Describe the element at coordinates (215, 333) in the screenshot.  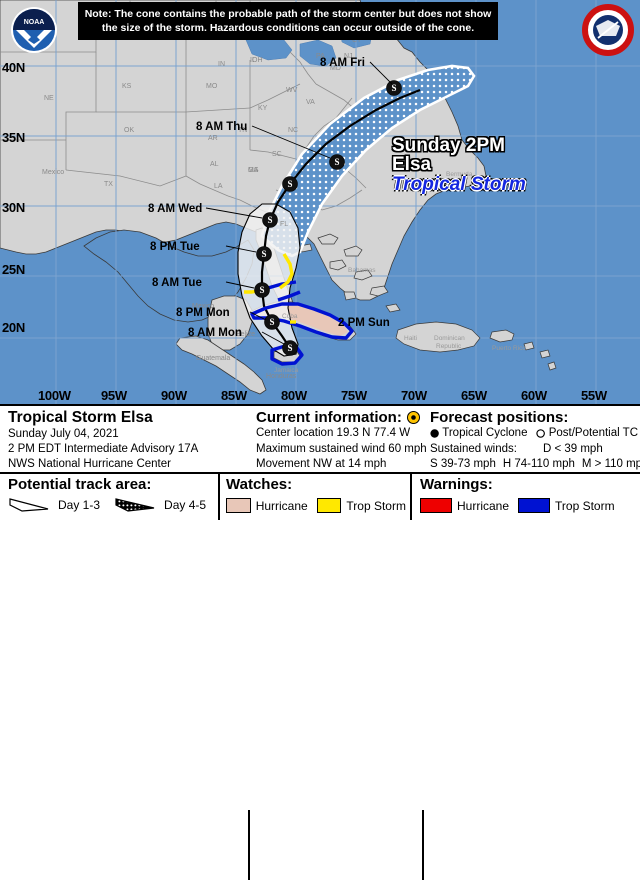
I see `svg-text: 8 AM Mon` at that location.